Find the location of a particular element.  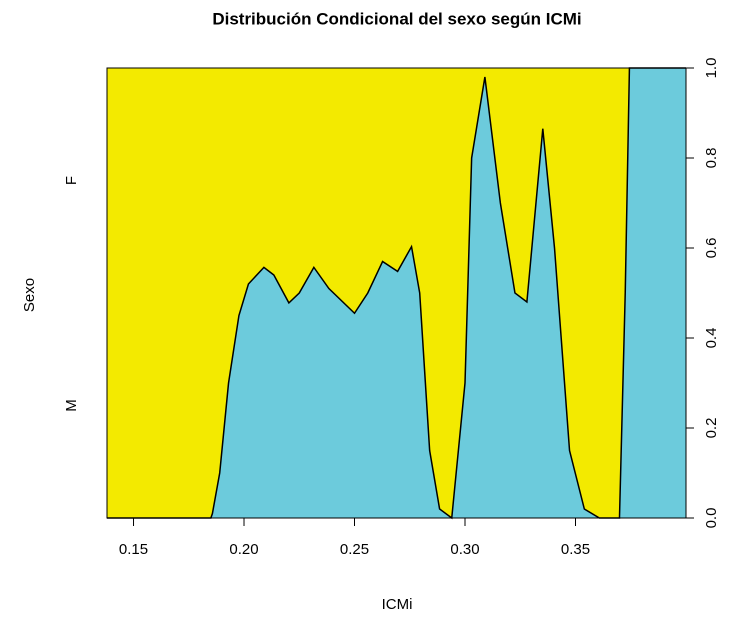

y2-tick-label: 0.6 is located at coordinates (711, 248).